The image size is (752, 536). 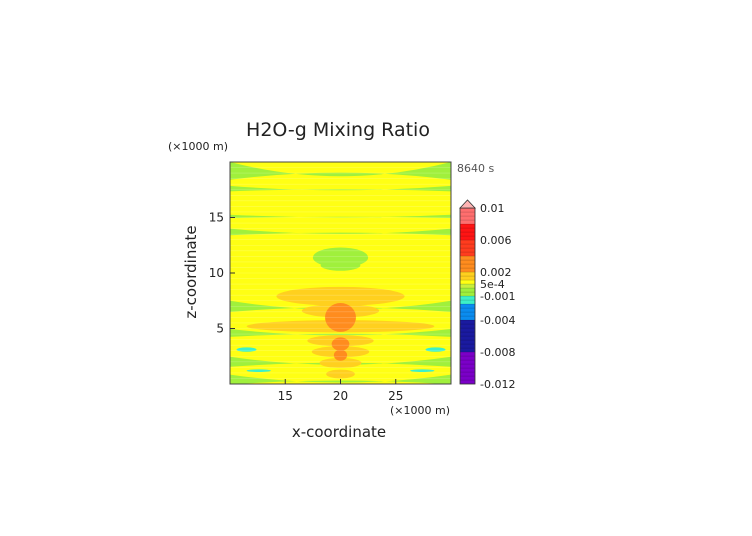 What do you see at coordinates (285, 396) in the screenshot?
I see `x-tick-label: 15` at bounding box center [285, 396].